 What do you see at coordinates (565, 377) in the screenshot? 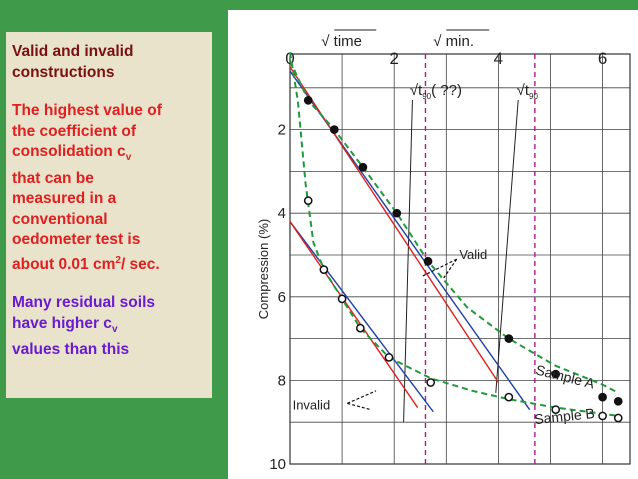
I see `sample-a-label: Sample A` at bounding box center [565, 377].